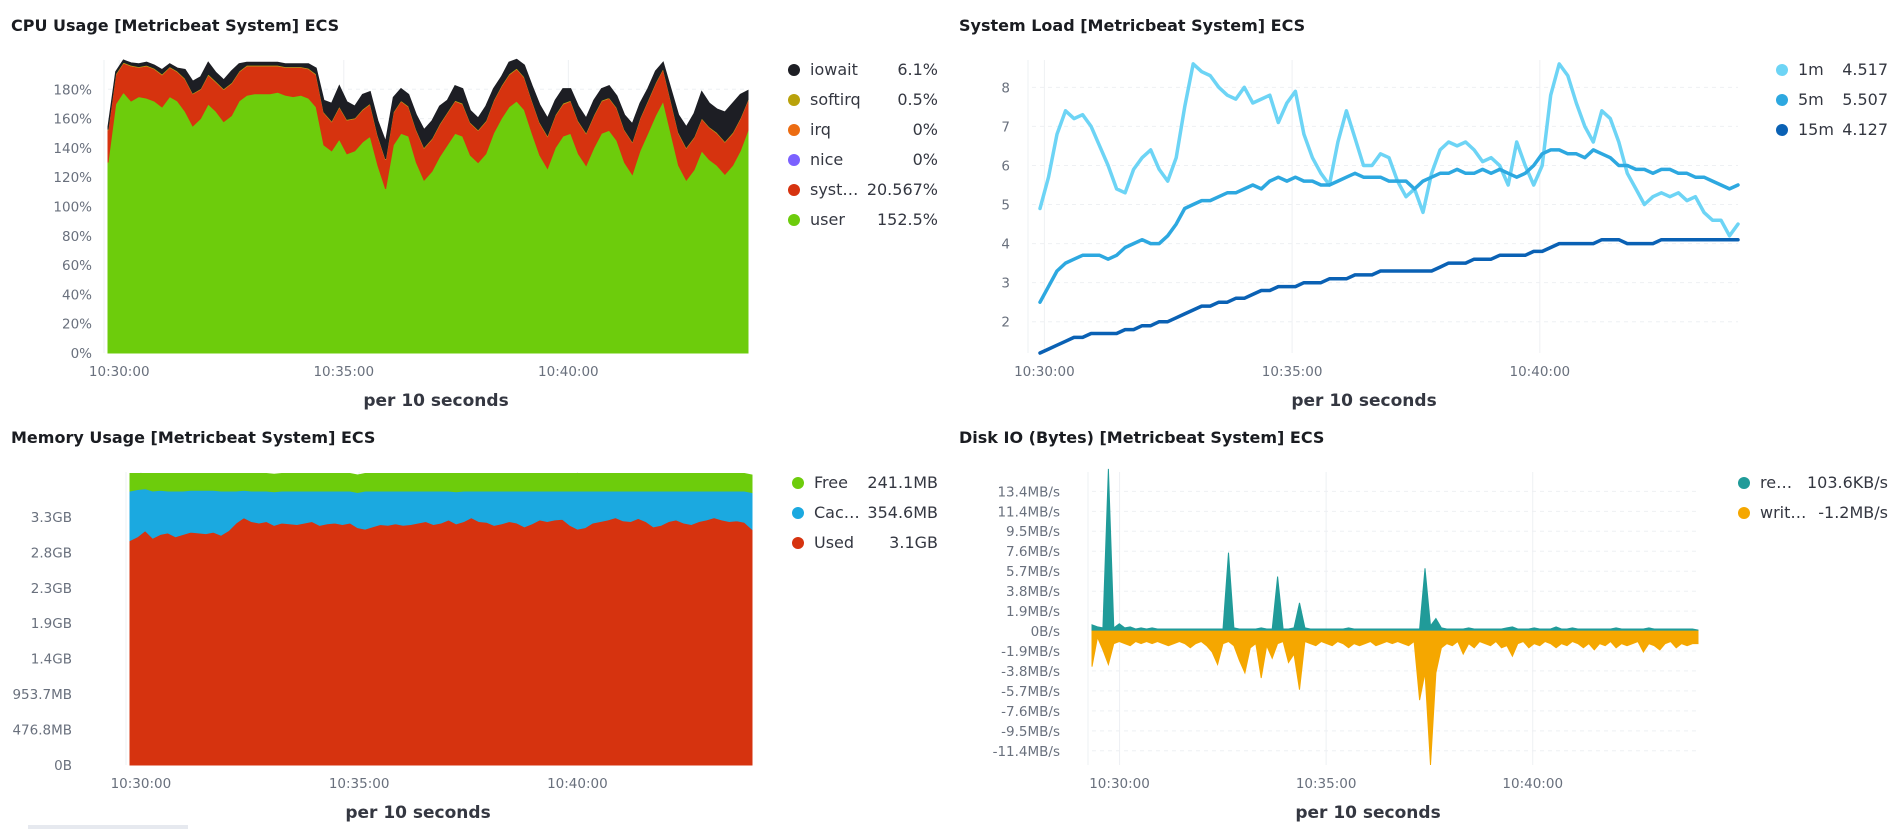 The width and height of the screenshot is (1901, 829). Describe the element at coordinates (1326, 784) in the screenshot. I see `disk-x-tick-label: 10:35:00` at that location.